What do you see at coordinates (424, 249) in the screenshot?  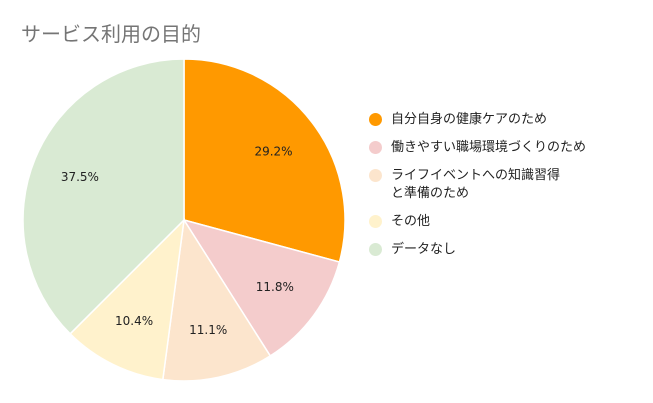 I see `legend-label-no-data: データなし` at bounding box center [424, 249].